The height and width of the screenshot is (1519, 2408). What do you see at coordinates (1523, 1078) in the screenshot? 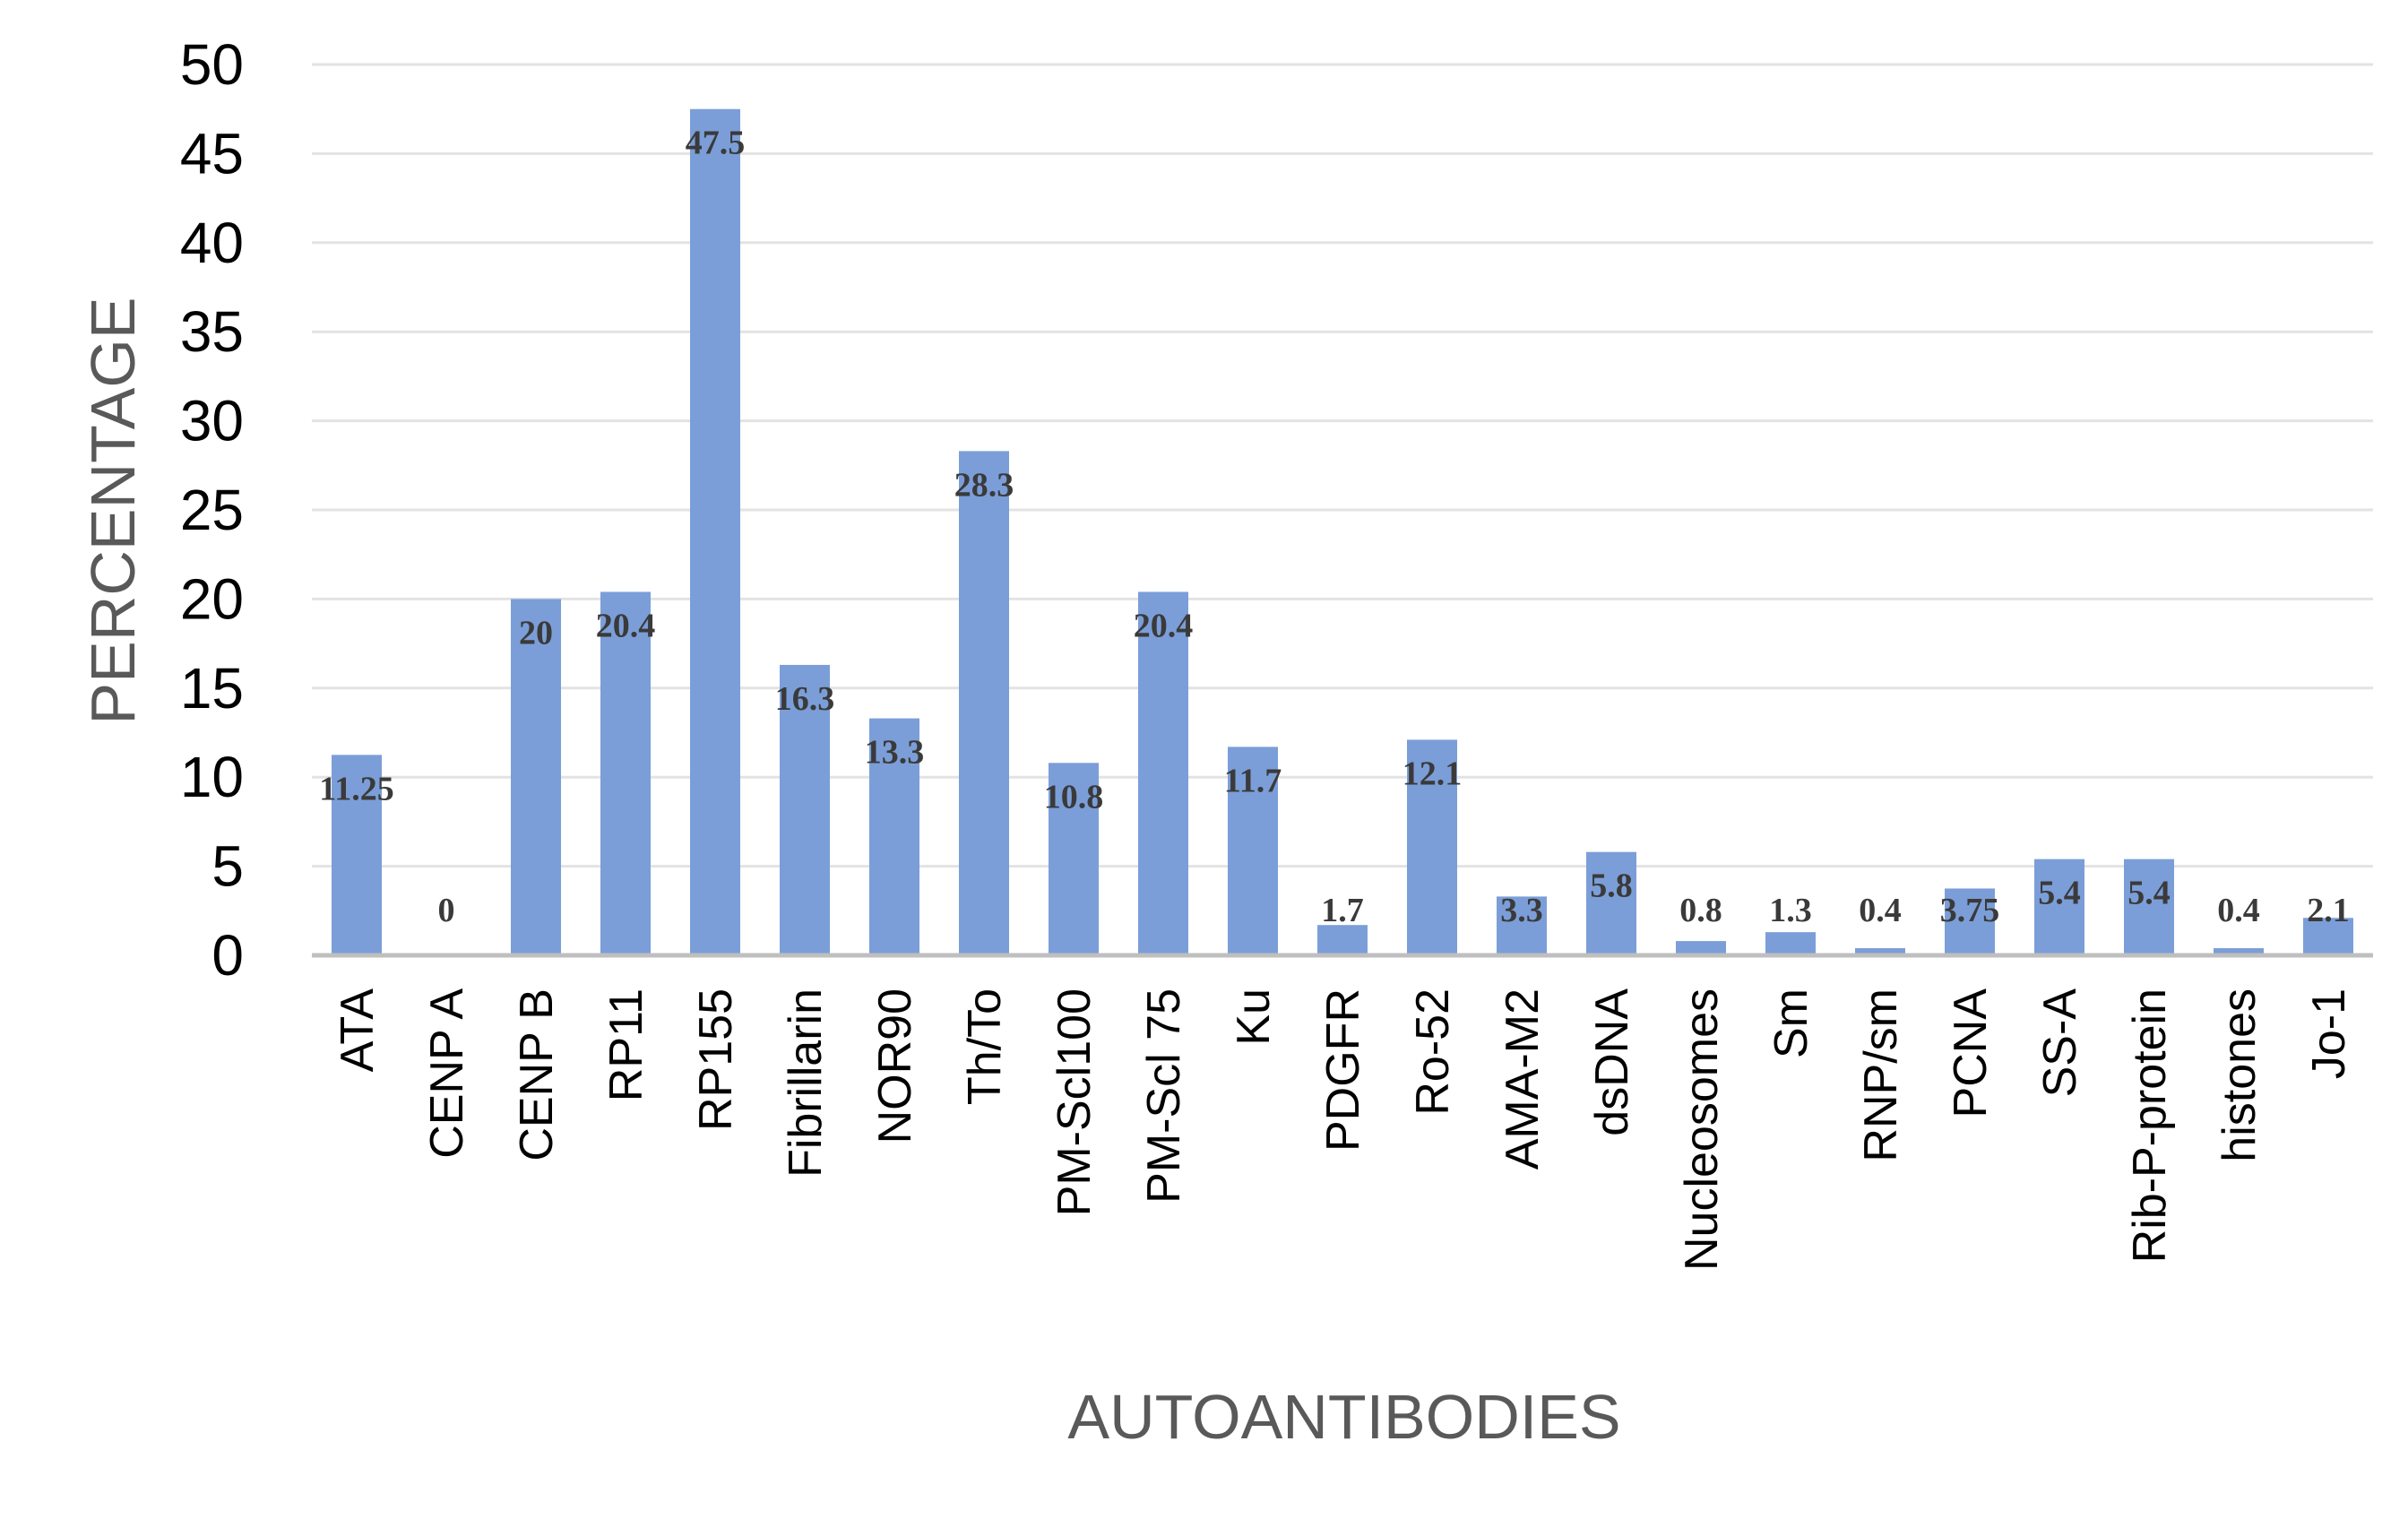
I see `x-tick-label: AMA-M2` at bounding box center [1523, 1078].